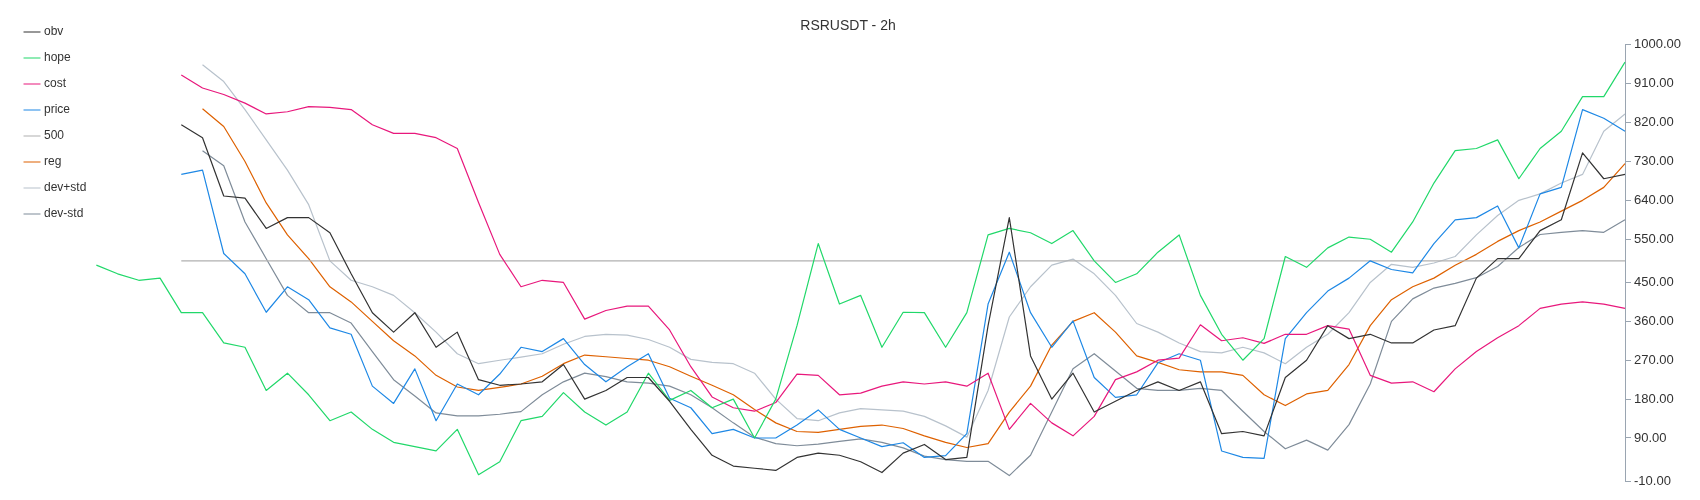 The width and height of the screenshot is (1700, 500). I want to click on y-tick-label: -10.00, so click(1652, 480).